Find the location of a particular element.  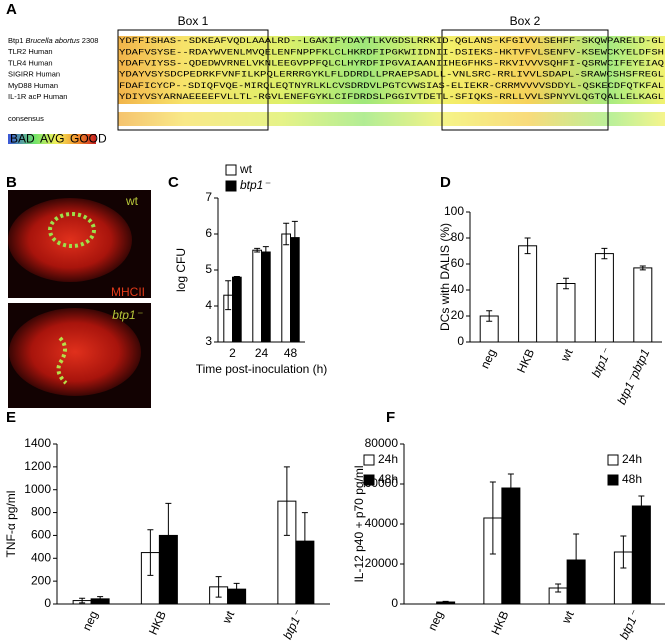

name-part: Brucella abortus is located at coordinates (54, 40).